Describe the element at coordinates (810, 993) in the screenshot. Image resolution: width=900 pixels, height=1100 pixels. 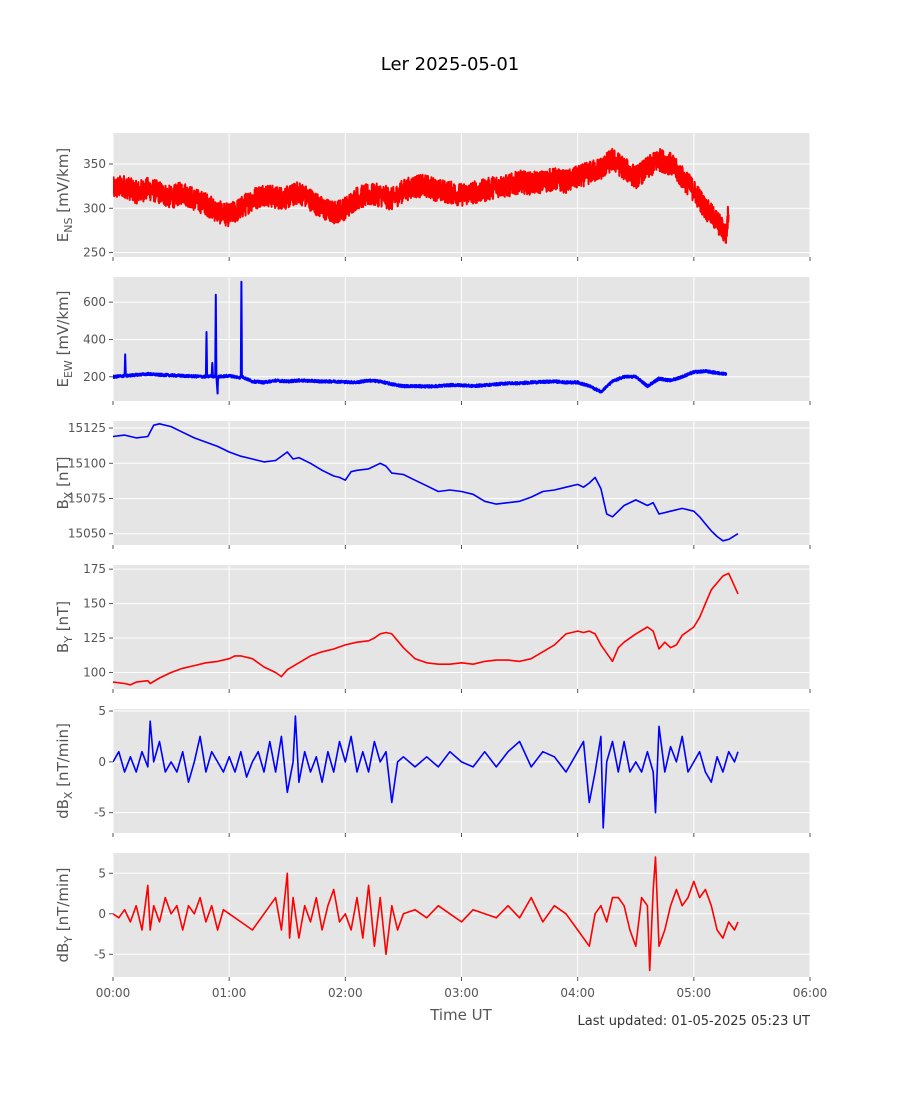
I see `x-tick-label: 06:00` at that location.